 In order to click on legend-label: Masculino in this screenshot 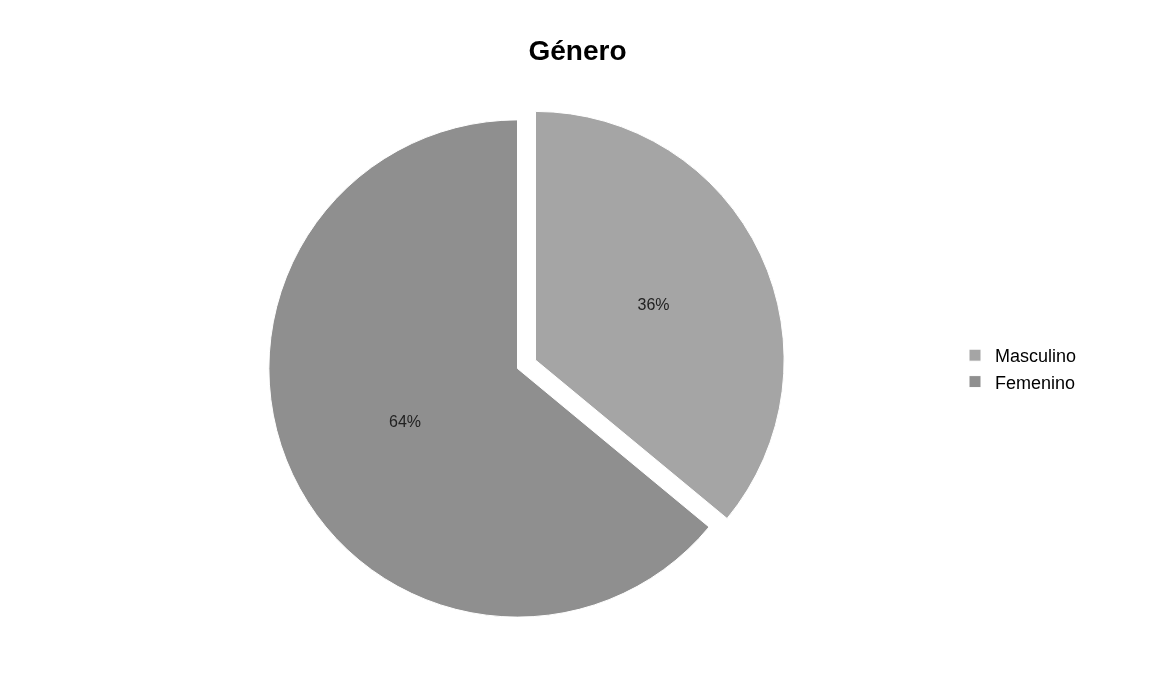, I will do `click(1036, 356)`.